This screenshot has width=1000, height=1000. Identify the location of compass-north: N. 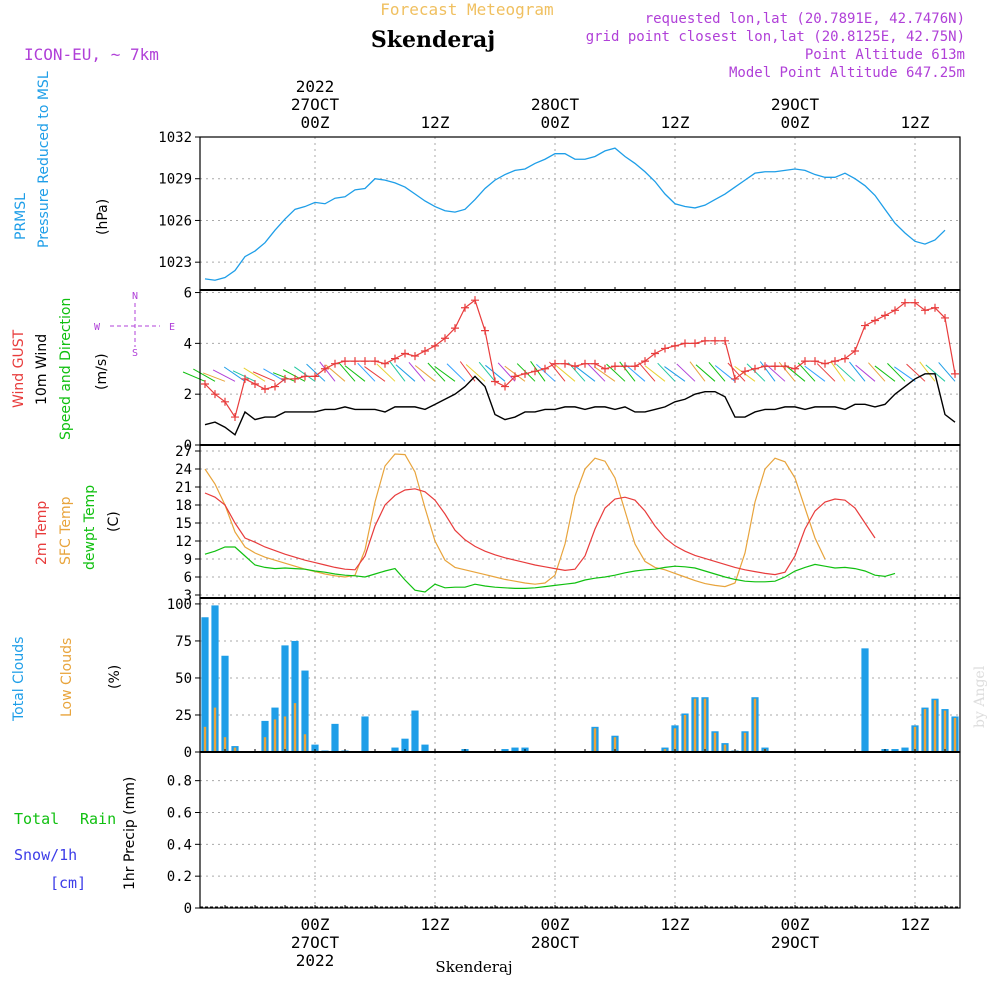
(135, 296).